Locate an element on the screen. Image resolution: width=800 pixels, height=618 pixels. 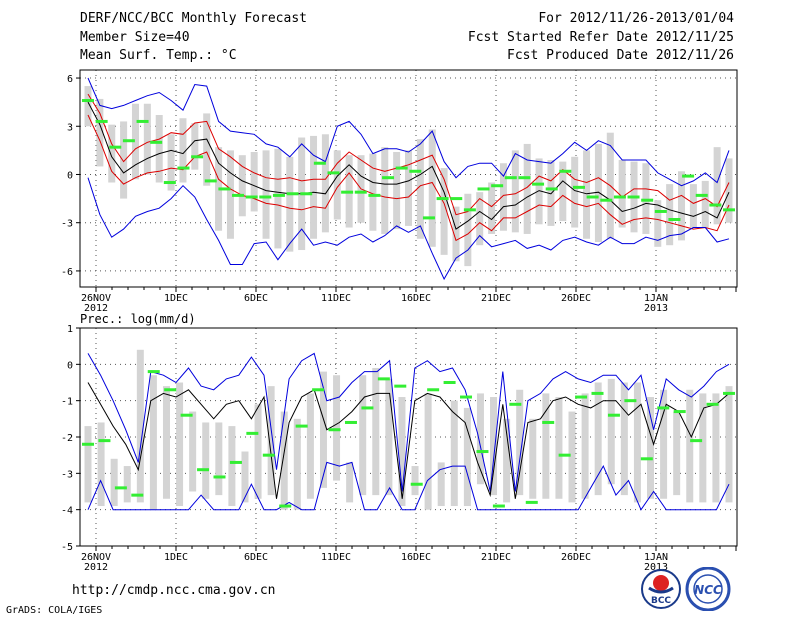
y-tick-label: 1 is located at coordinates (70, 329).